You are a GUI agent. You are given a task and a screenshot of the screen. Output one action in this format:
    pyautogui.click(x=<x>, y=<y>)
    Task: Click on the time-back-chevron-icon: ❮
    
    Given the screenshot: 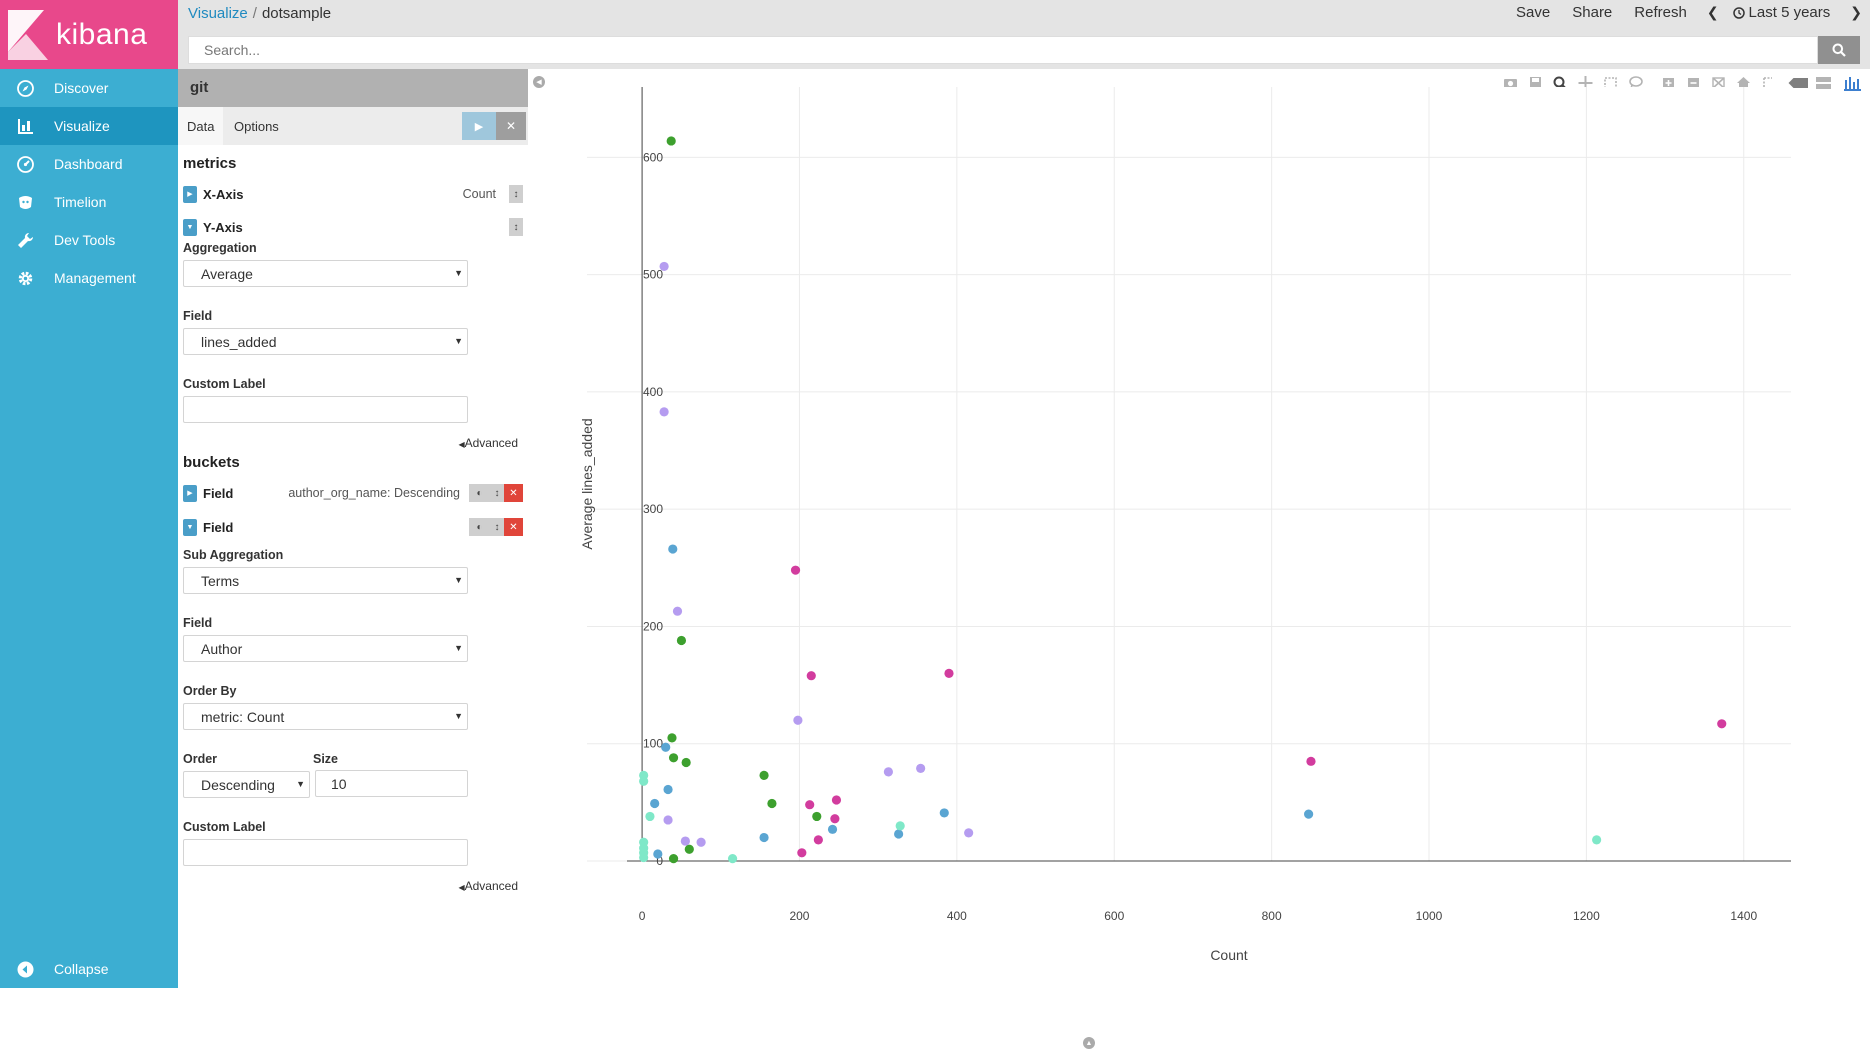 What is the action you would take?
    pyautogui.click(x=1712, y=12)
    